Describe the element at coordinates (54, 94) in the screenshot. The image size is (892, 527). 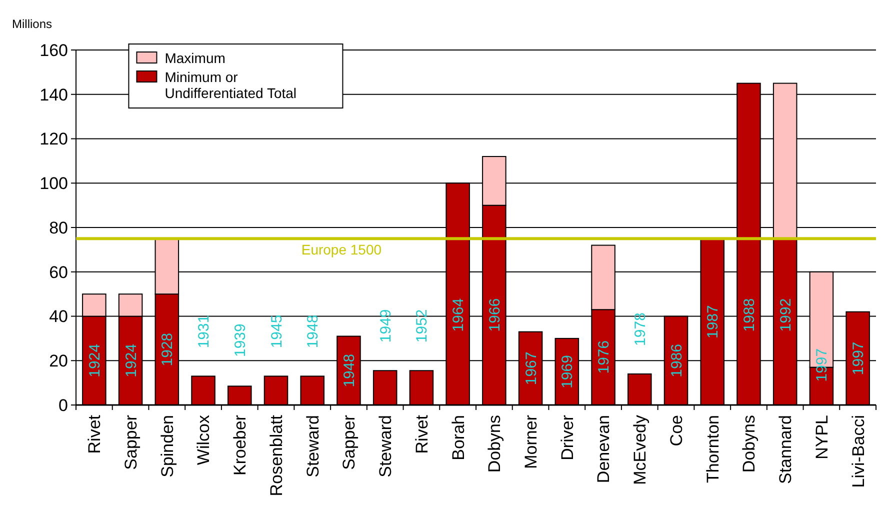
I see `y-tick-label: 140` at that location.